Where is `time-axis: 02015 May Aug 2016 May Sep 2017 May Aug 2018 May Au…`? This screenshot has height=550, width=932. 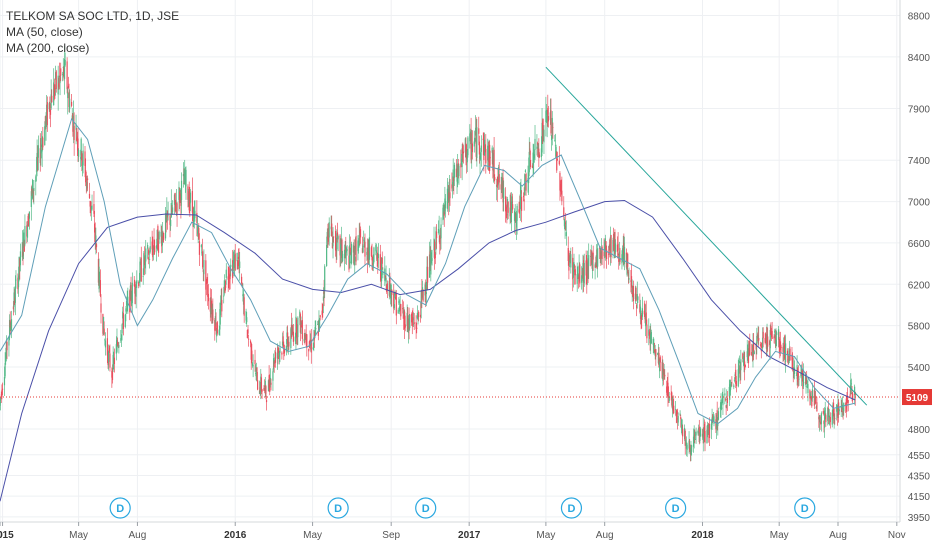
time-axis: 02015 May Aug 2016 May Sep 2017 May Aug 2018 May Au… is located at coordinates (453, 531).